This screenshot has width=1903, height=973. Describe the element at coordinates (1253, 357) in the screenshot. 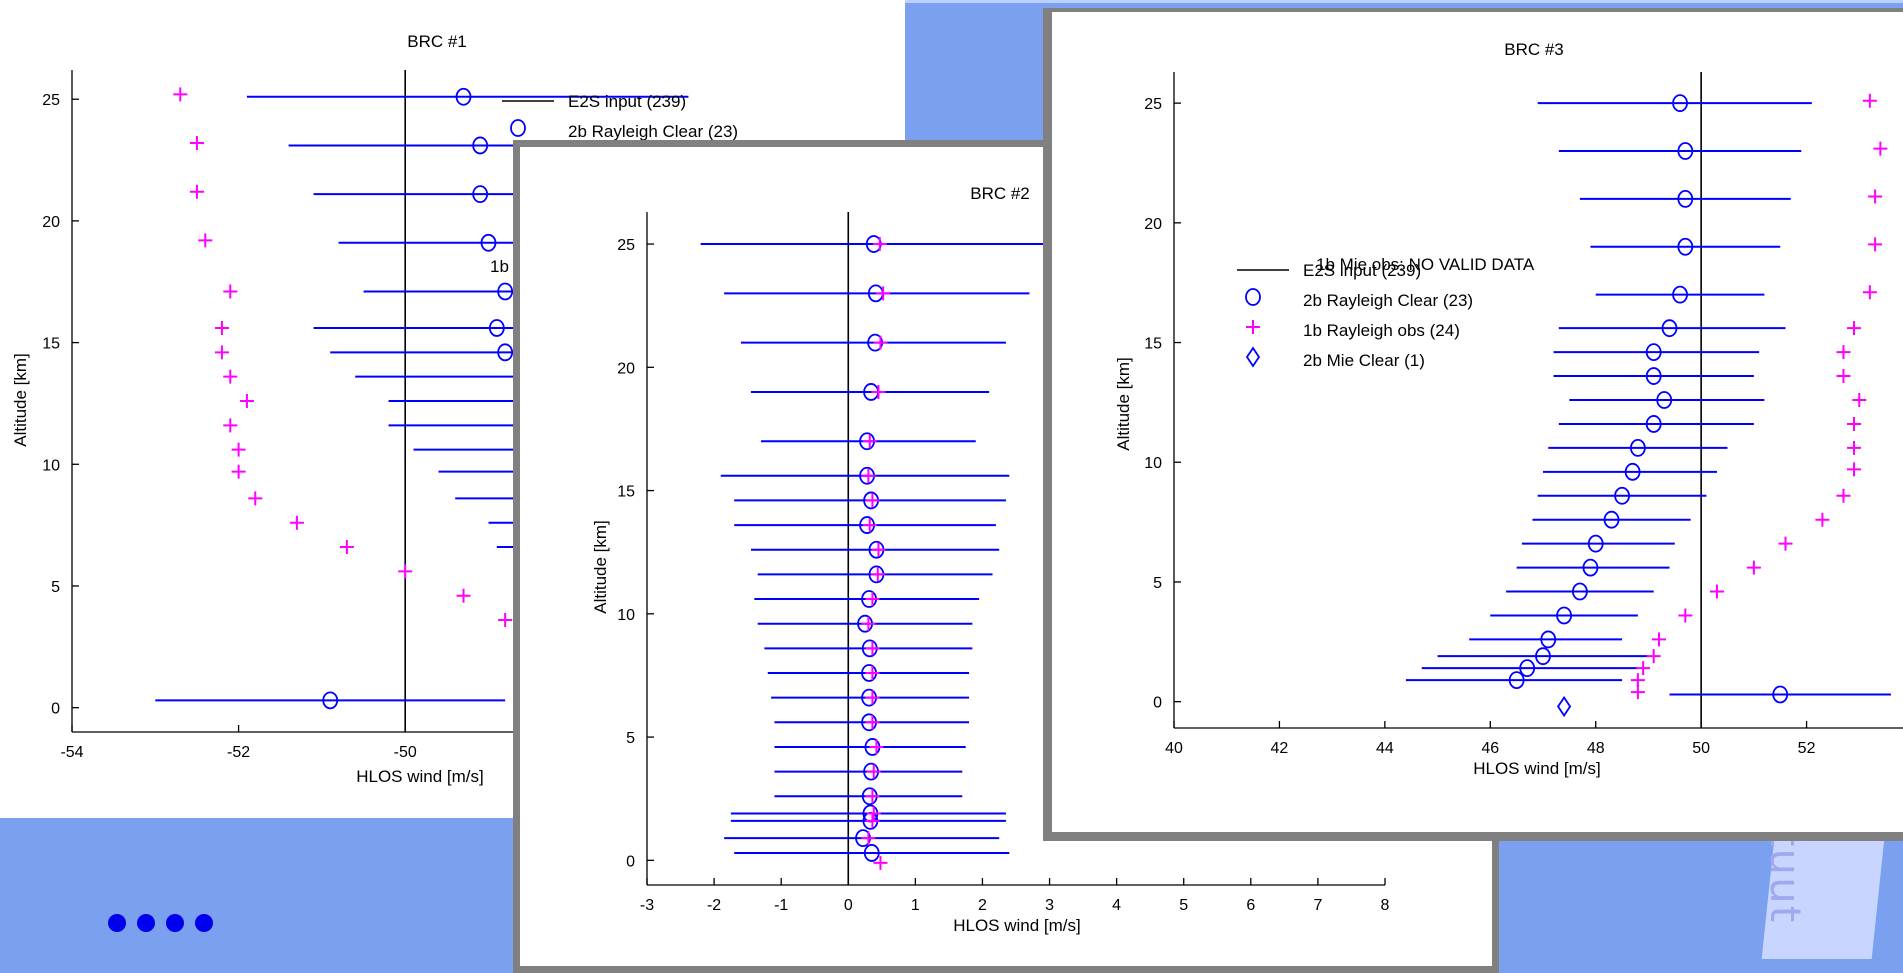

I see `brc3-legend-diamond-swatch` at that location.